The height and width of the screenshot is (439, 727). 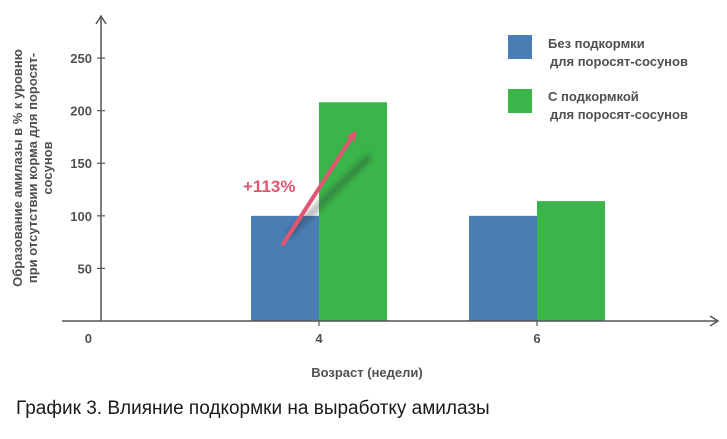 I want to click on y-tick-label-50: 50, so click(x=85, y=268).